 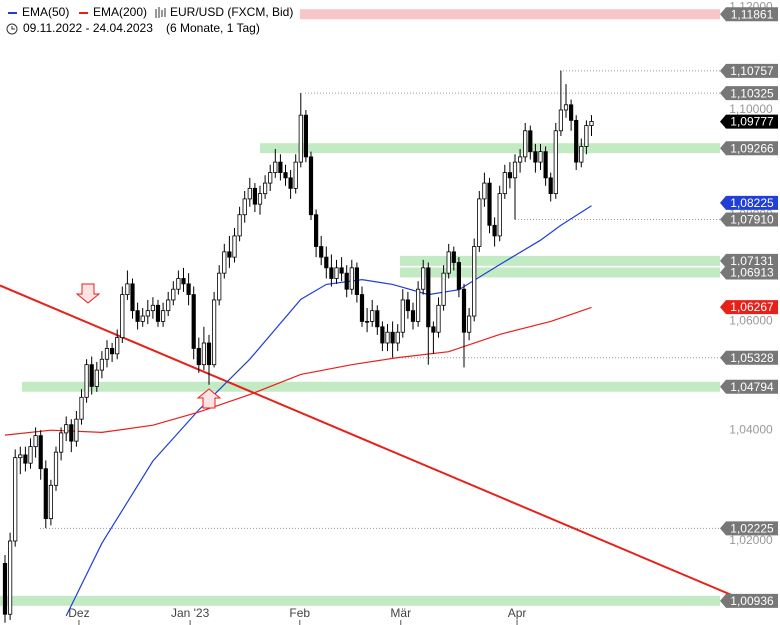 I want to click on legend-background, so click(x=150, y=23).